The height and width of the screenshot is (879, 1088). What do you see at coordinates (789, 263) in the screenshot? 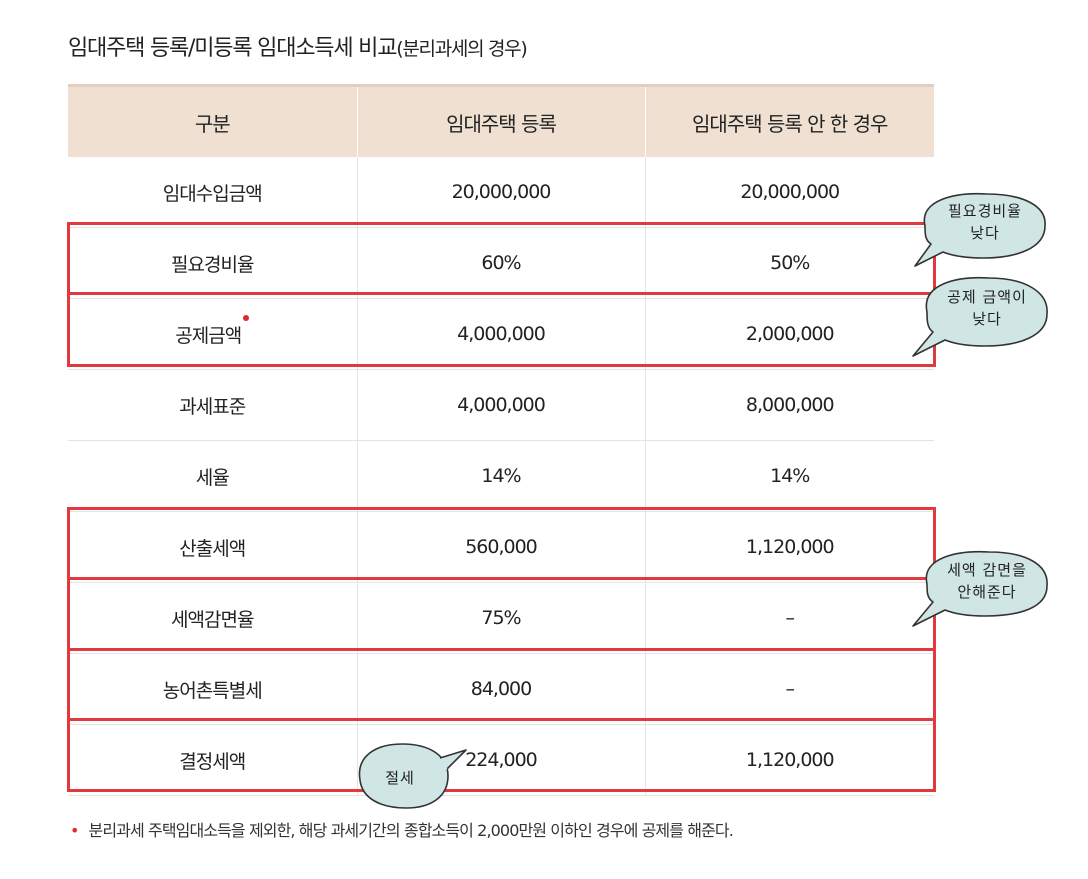
I see `unregistered-value: 50%` at bounding box center [789, 263].